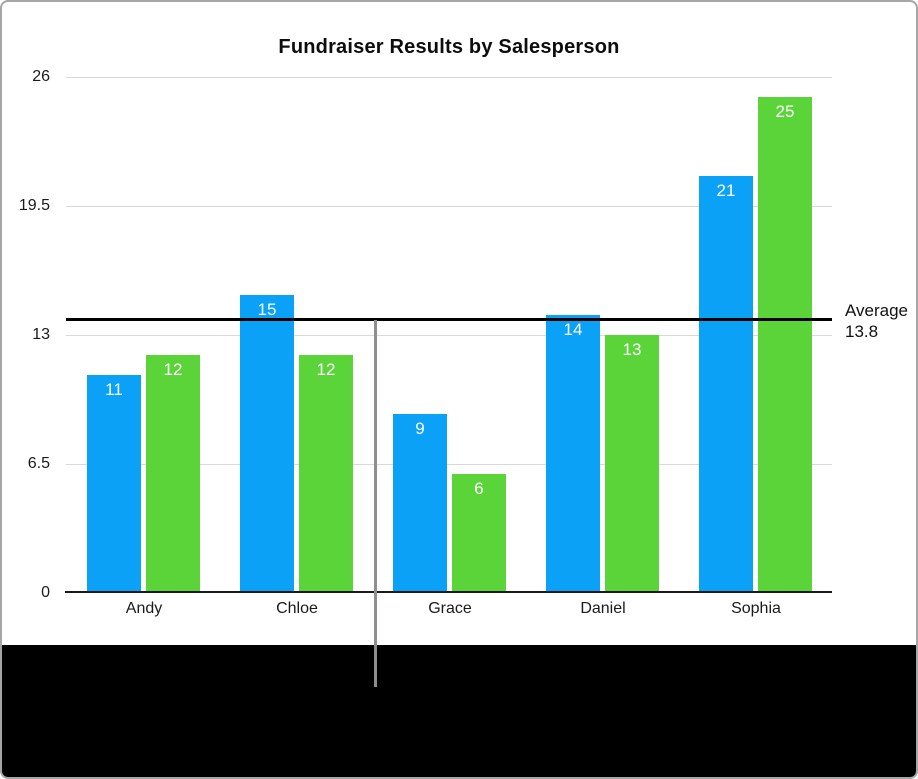 This screenshot has height=779, width=918. I want to click on bar: 21, so click(726, 384).